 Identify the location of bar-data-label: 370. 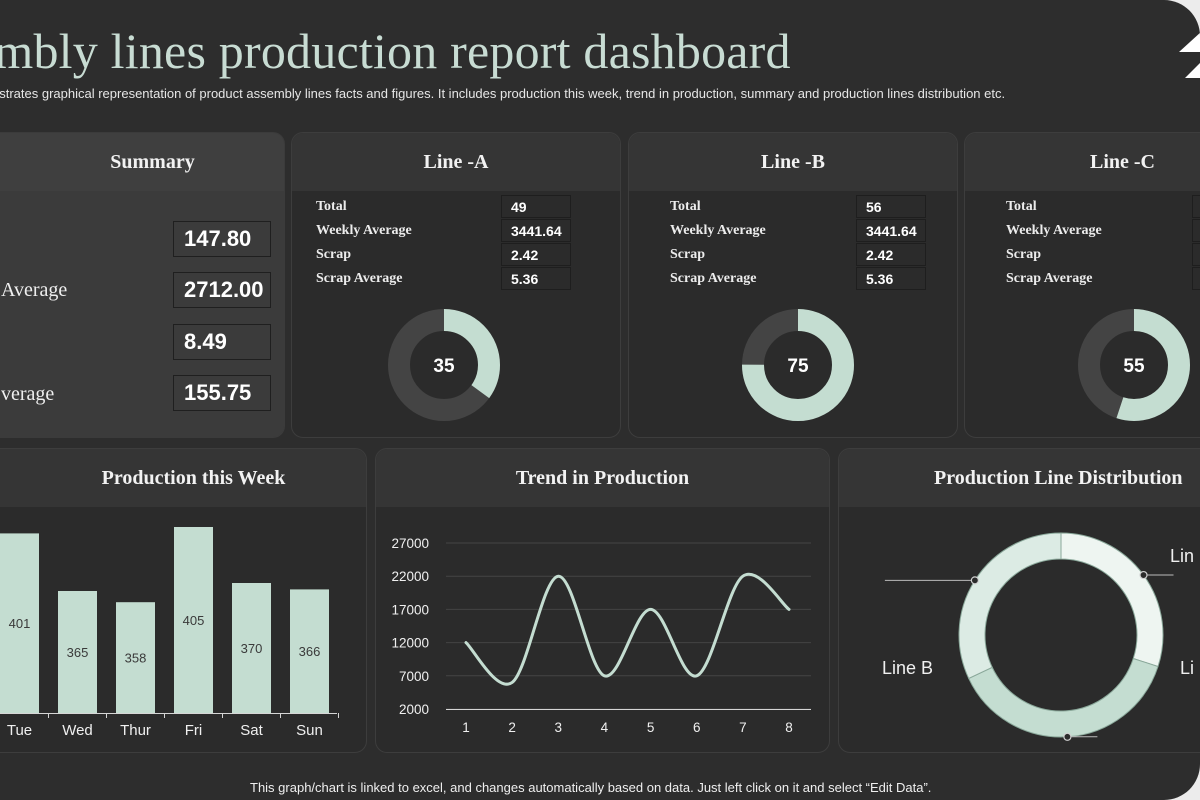
(252, 648).